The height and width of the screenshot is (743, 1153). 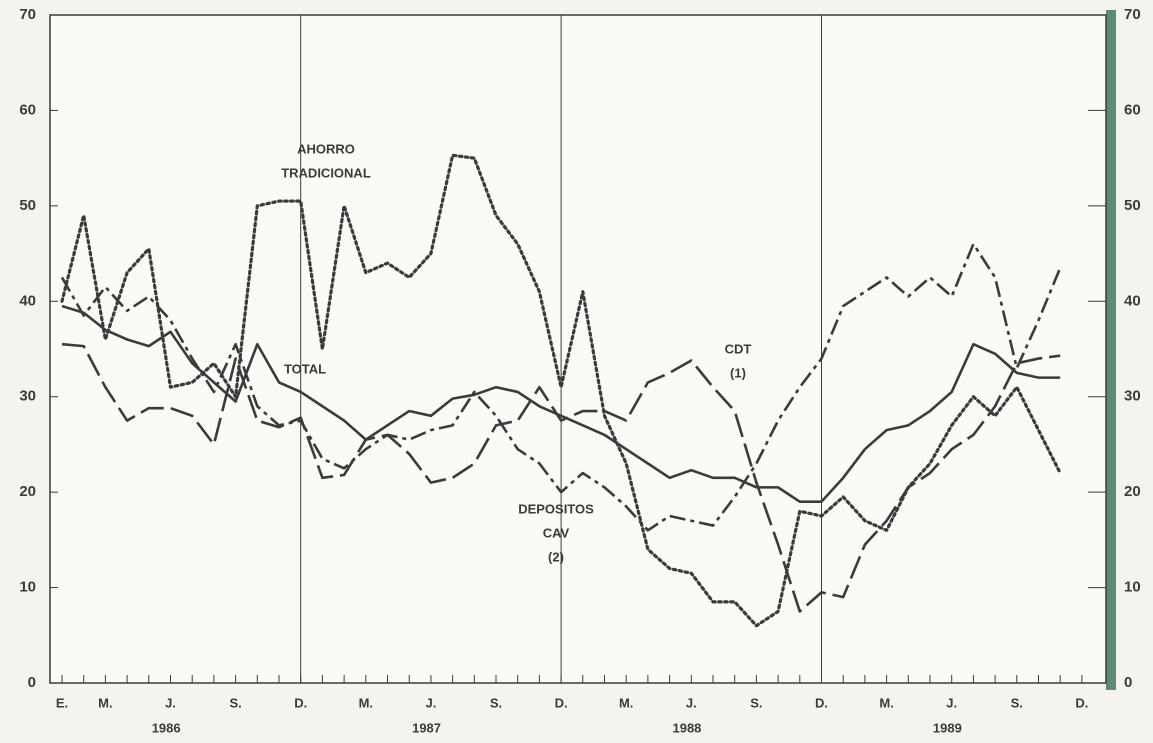 What do you see at coordinates (27, 587) in the screenshot?
I see `y-tick-label: 10` at bounding box center [27, 587].